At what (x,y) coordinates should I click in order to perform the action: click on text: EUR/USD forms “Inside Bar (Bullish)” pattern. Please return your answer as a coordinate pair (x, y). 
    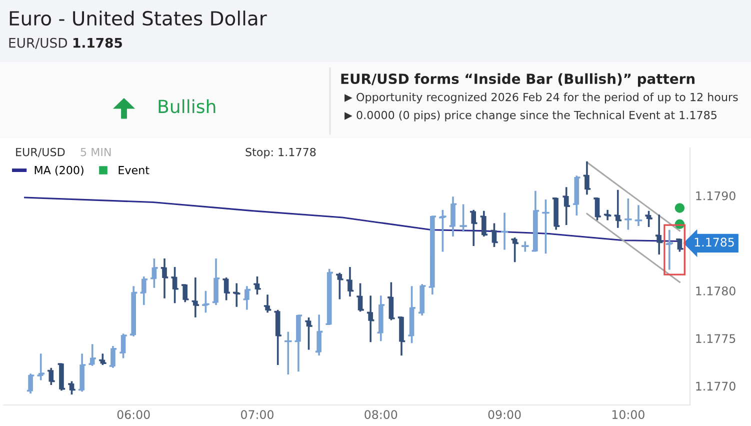
    Looking at the image, I should click on (517, 80).